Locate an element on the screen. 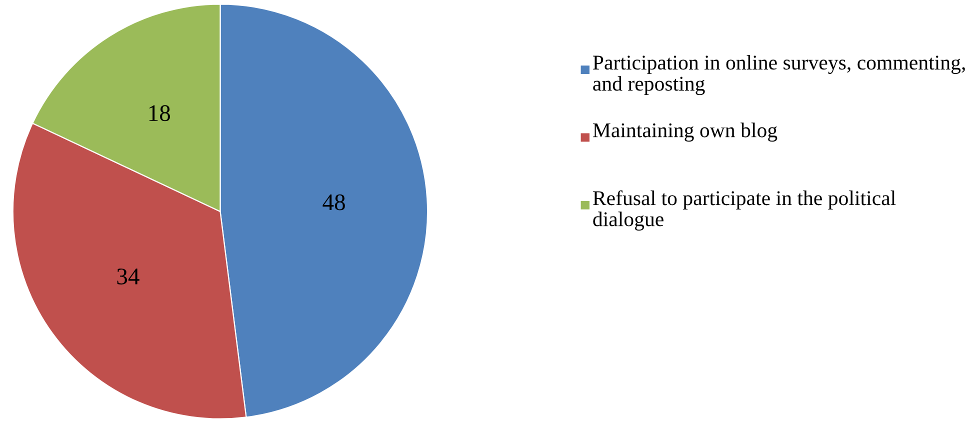 This screenshot has width=968, height=423. legend-label: Maintaining own blog is located at coordinates (685, 132).